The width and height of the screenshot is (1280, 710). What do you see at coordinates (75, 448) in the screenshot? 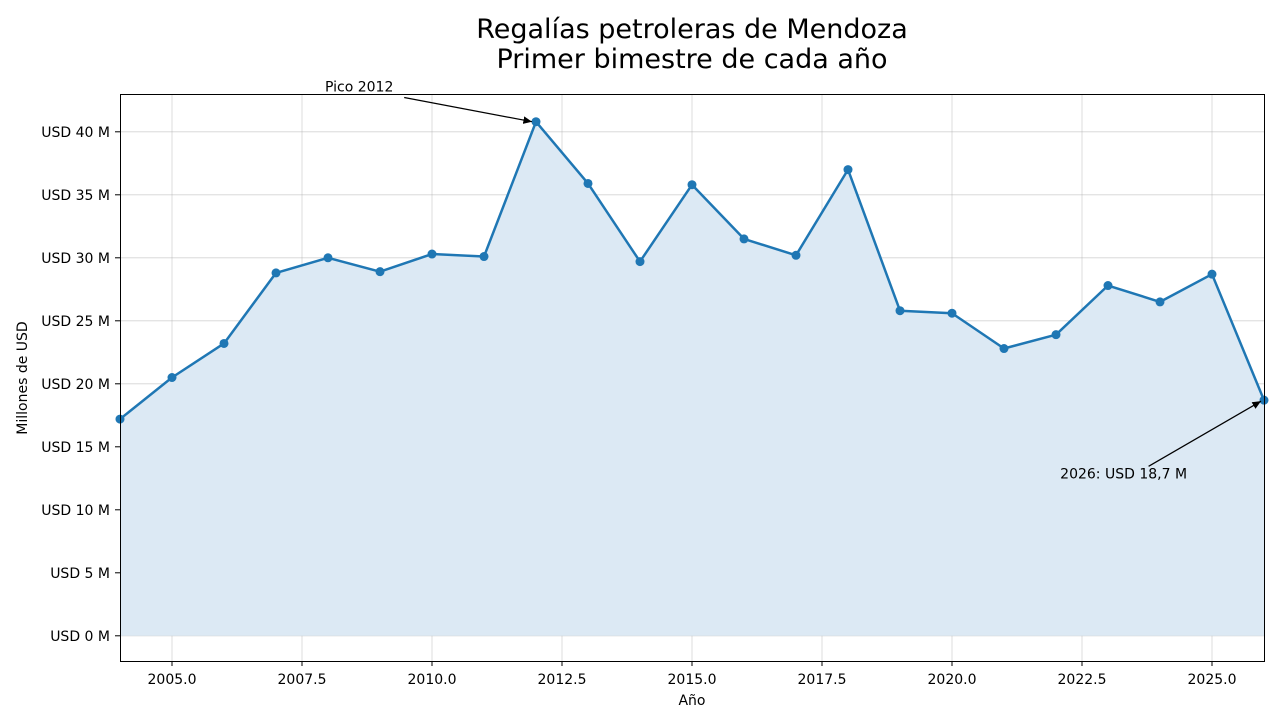
I see `y-tick-label: USD 15 M` at bounding box center [75, 448].